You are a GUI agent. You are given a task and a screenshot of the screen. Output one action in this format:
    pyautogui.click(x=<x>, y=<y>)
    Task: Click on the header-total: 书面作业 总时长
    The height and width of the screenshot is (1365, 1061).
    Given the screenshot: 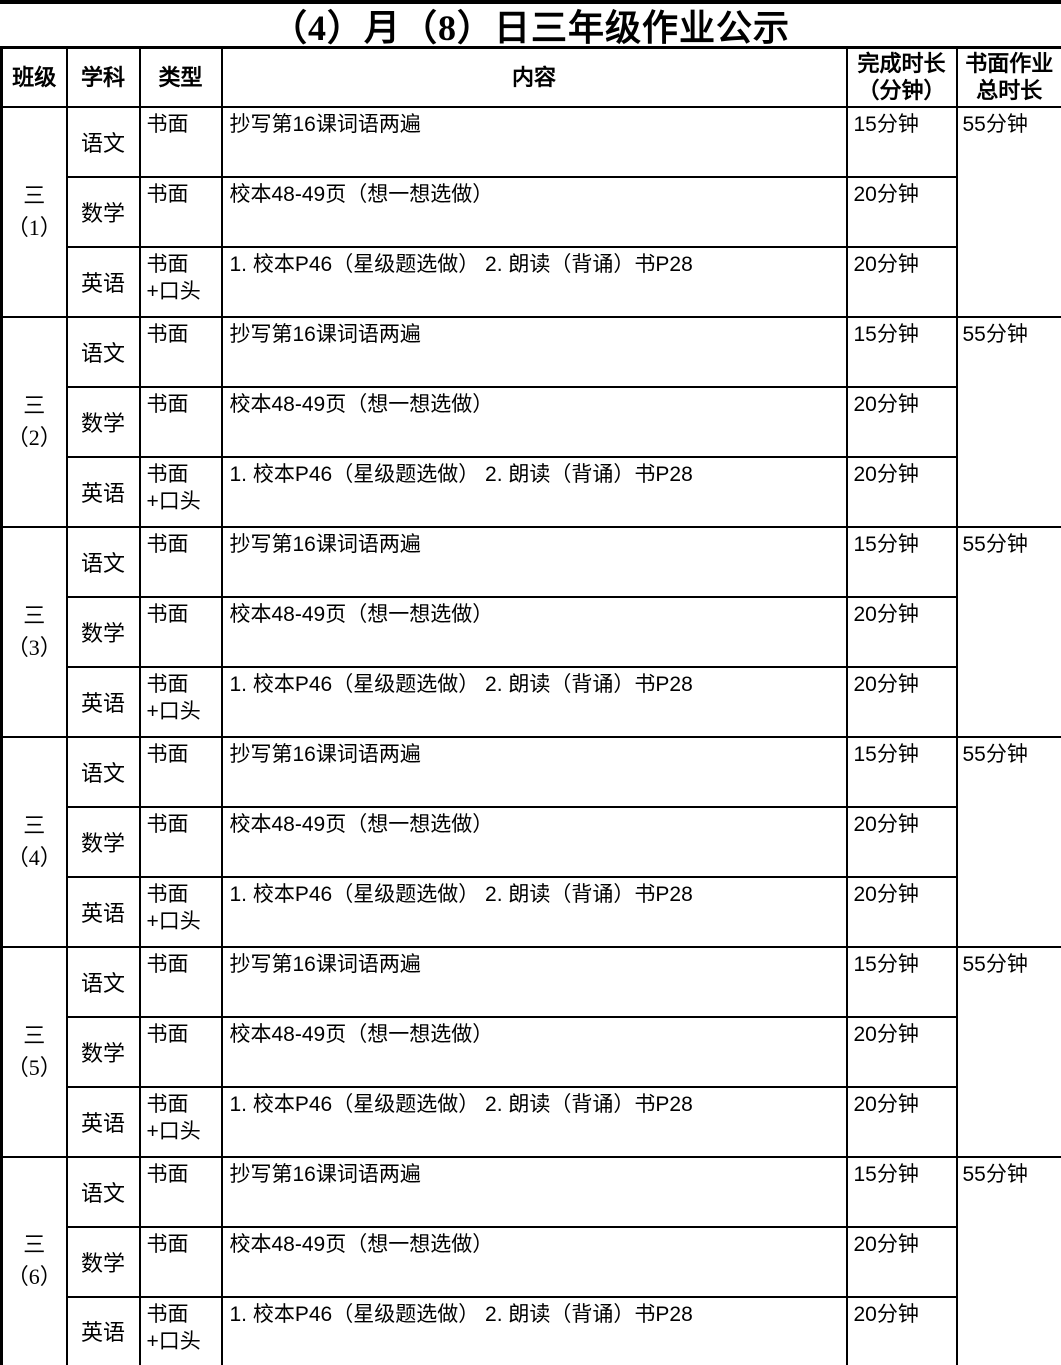 What is the action you would take?
    pyautogui.click(x=1008, y=77)
    